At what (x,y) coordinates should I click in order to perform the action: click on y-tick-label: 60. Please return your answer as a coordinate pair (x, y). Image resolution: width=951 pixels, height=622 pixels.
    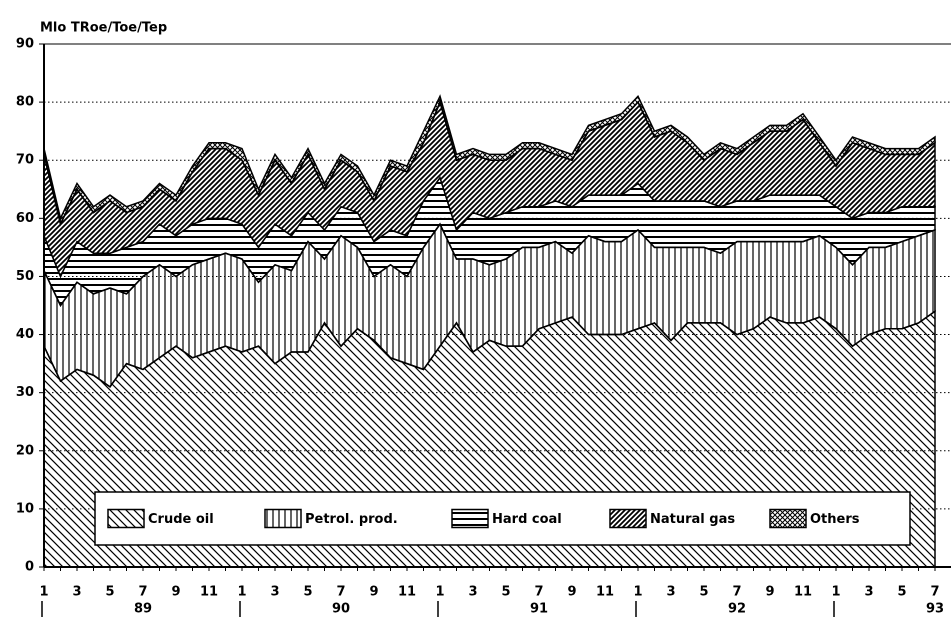
    Looking at the image, I should click on (25, 218).